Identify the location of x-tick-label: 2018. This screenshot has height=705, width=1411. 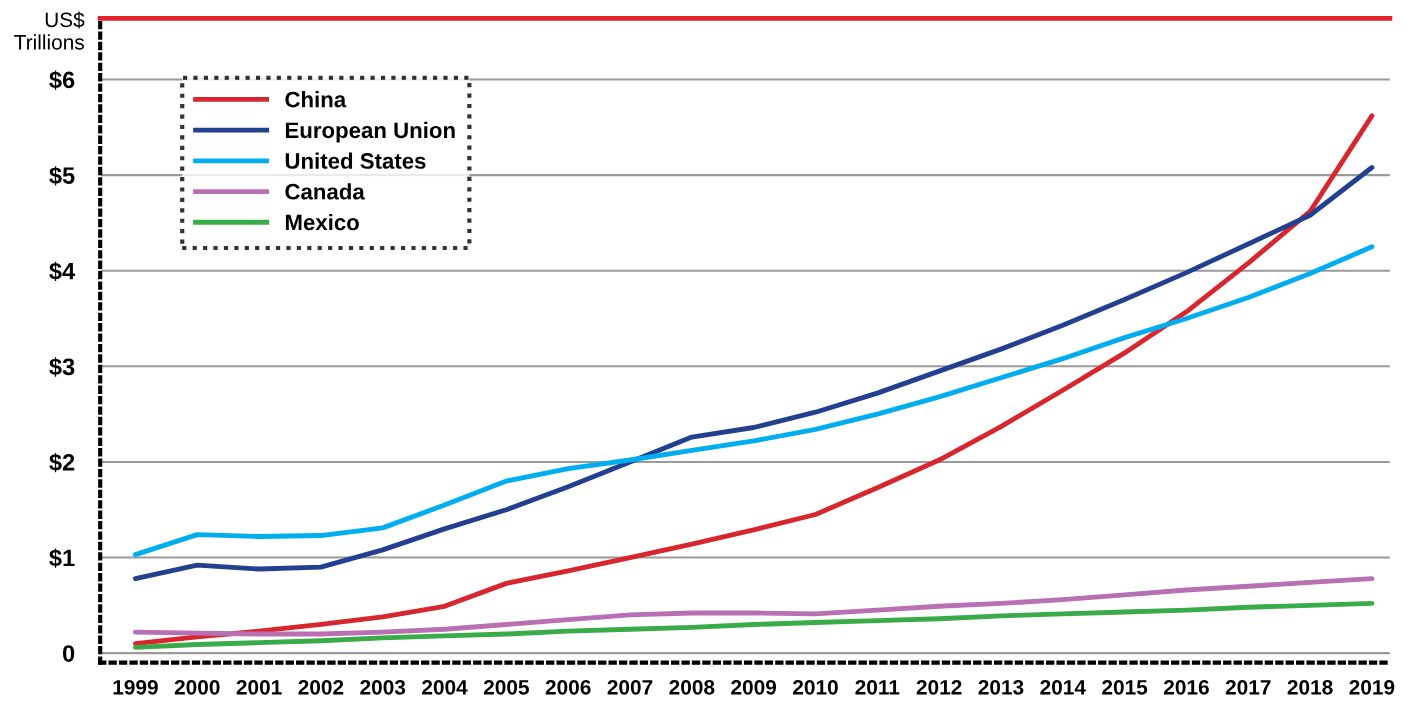
(1310, 687).